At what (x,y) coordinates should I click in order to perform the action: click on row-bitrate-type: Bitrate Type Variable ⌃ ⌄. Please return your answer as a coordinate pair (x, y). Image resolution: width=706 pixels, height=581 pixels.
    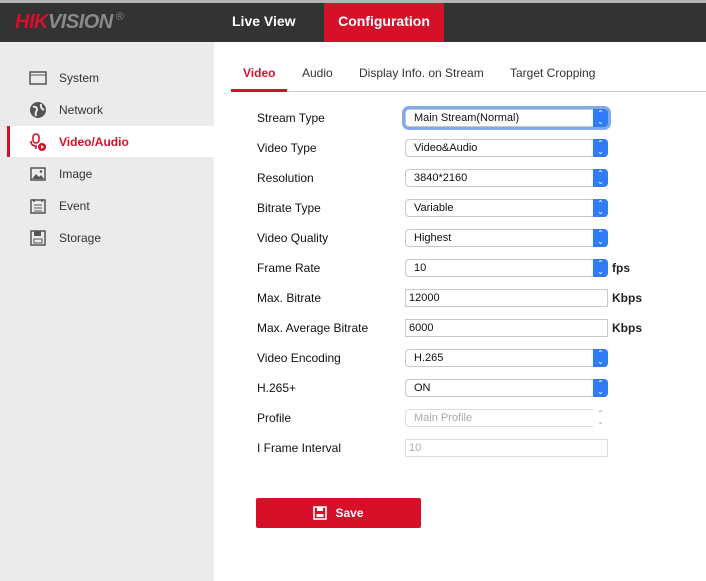
    Looking at the image, I should click on (467, 208).